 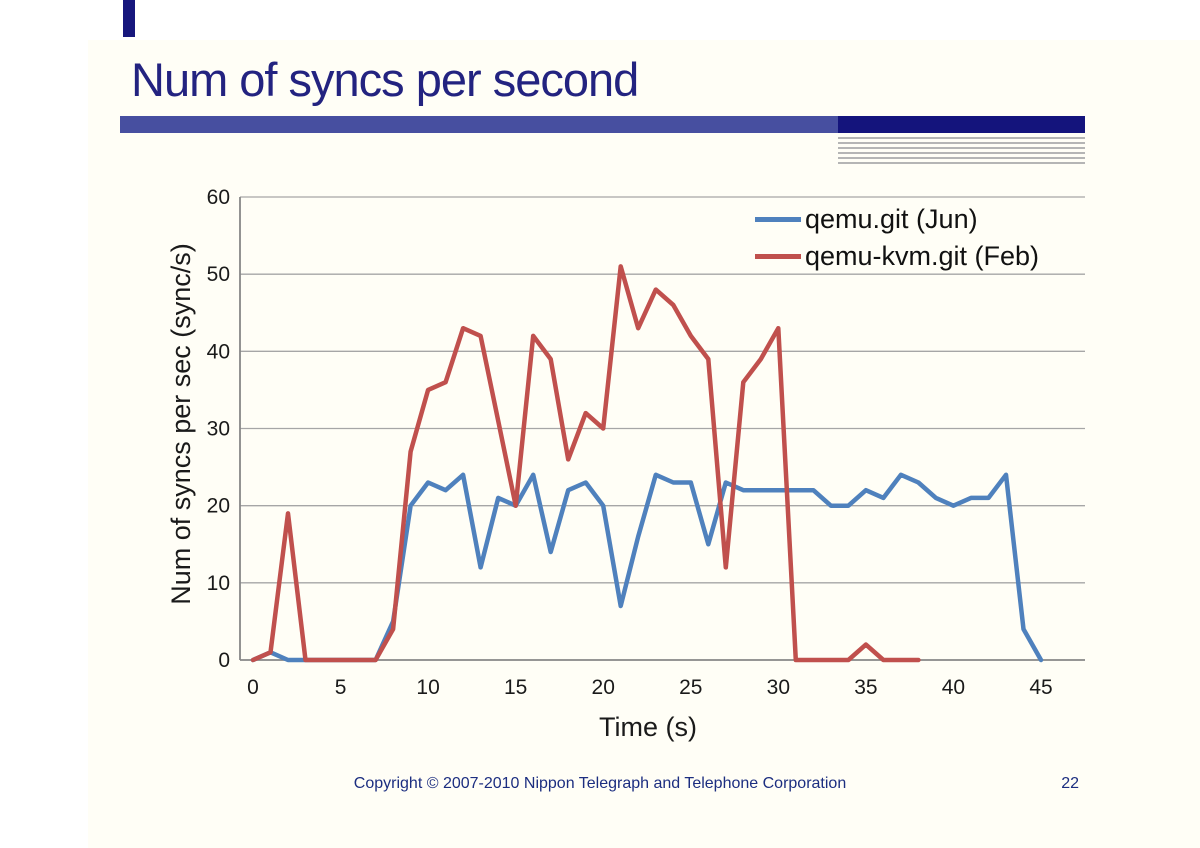 I want to click on title-underline-band-accent, so click(x=961, y=124).